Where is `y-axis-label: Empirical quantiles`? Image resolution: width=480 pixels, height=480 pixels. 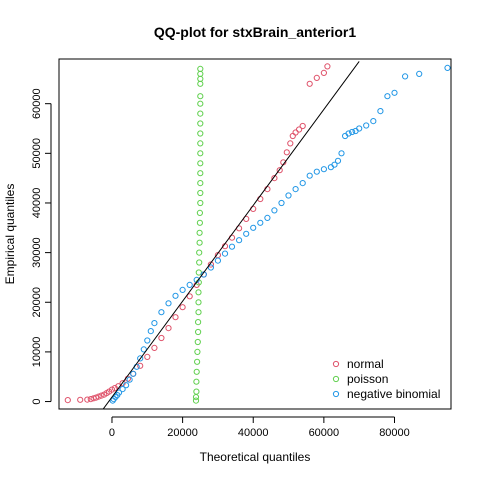
y-axis-label: Empirical quantiles is located at coordinates (10, 234).